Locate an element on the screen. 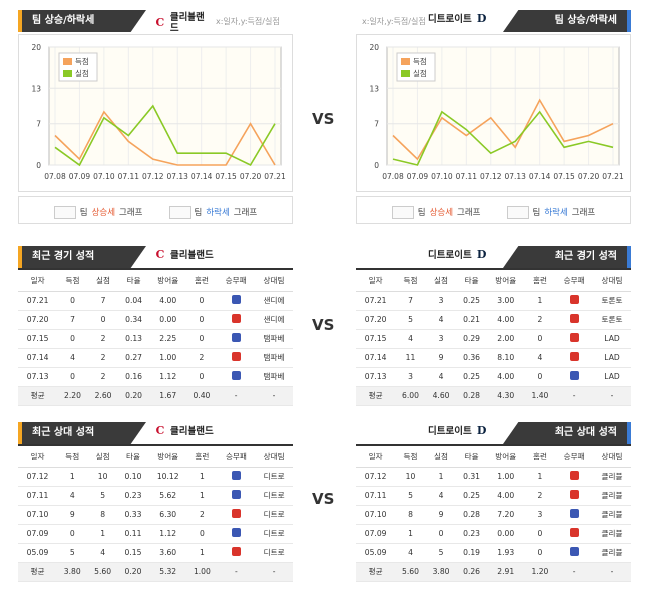 The image size is (650, 592). table-cell: 07.14 is located at coordinates (376, 358).